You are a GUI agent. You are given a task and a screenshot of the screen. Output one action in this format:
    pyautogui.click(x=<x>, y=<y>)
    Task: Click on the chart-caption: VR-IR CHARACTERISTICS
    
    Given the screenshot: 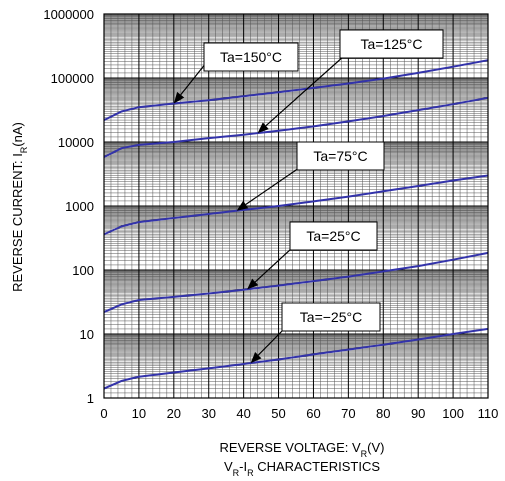 What is the action you would take?
    pyautogui.click(x=302, y=468)
    